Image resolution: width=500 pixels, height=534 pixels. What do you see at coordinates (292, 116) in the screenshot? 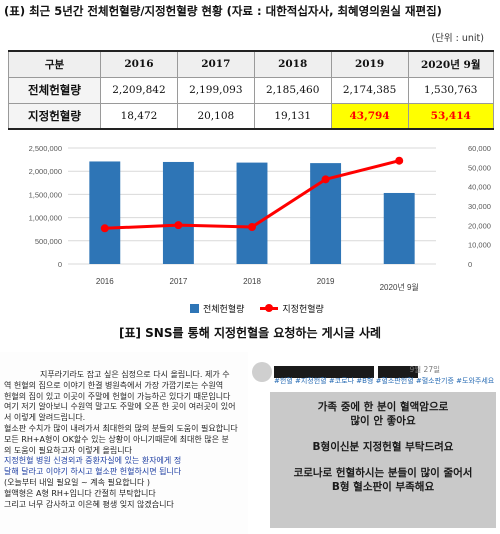
I see `table-cell: 19,131` at bounding box center [292, 116].